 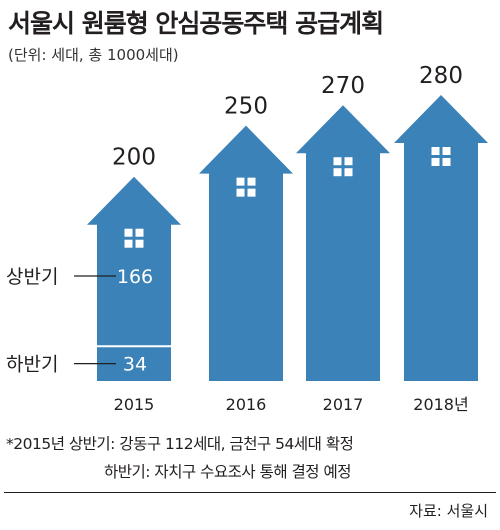 I want to click on house-bar-2015, so click(x=134, y=278).